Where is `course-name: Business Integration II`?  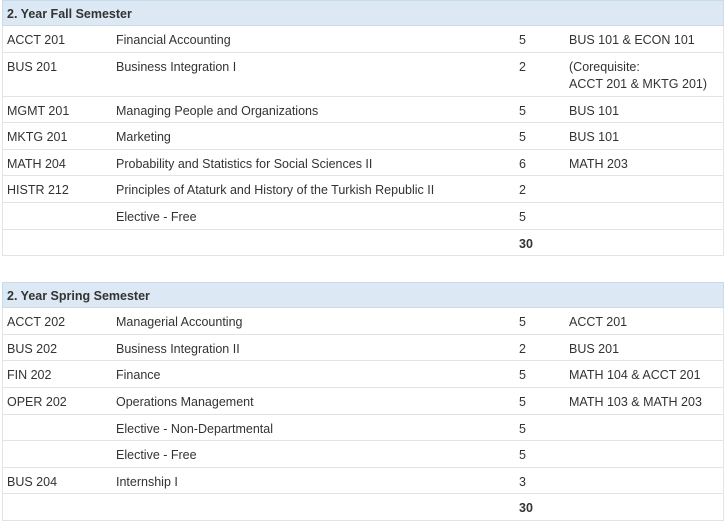
course-name: Business Integration II is located at coordinates (178, 348).